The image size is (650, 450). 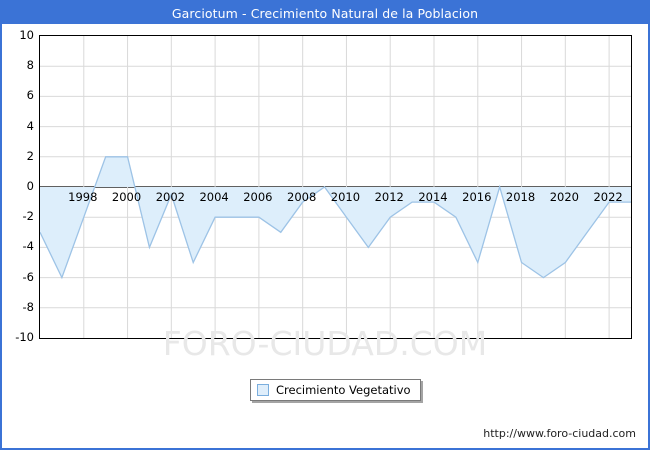 I want to click on y-axis-tick-label: 4, so click(x=30, y=125).